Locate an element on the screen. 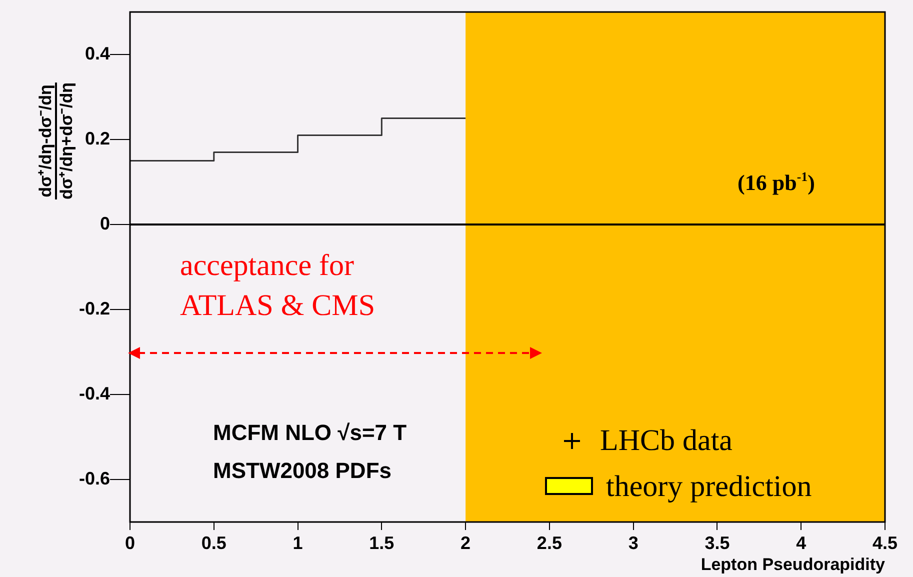 The image size is (913, 577). annotation: LHCb data is located at coordinates (666, 440).